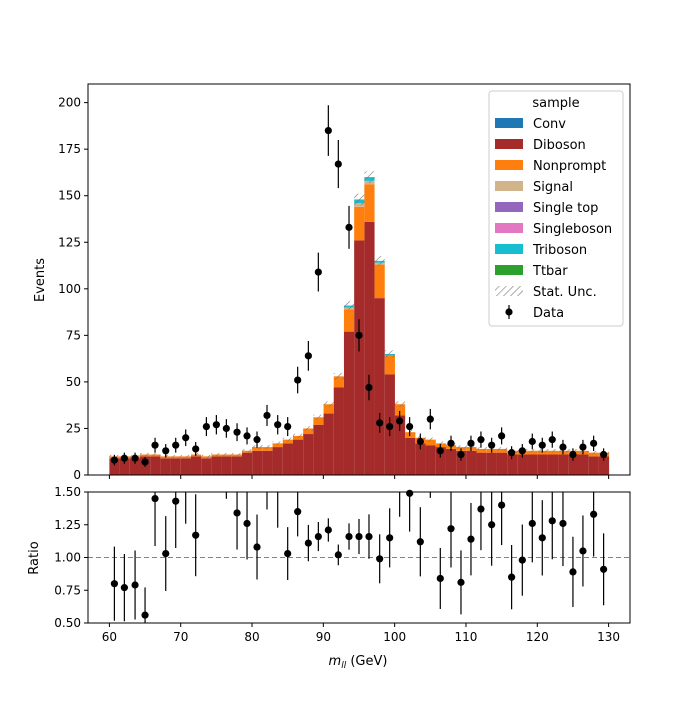 The width and height of the screenshot is (700, 704). Describe the element at coordinates (394, 637) in the screenshot. I see `x-tick-label: 100` at that location.